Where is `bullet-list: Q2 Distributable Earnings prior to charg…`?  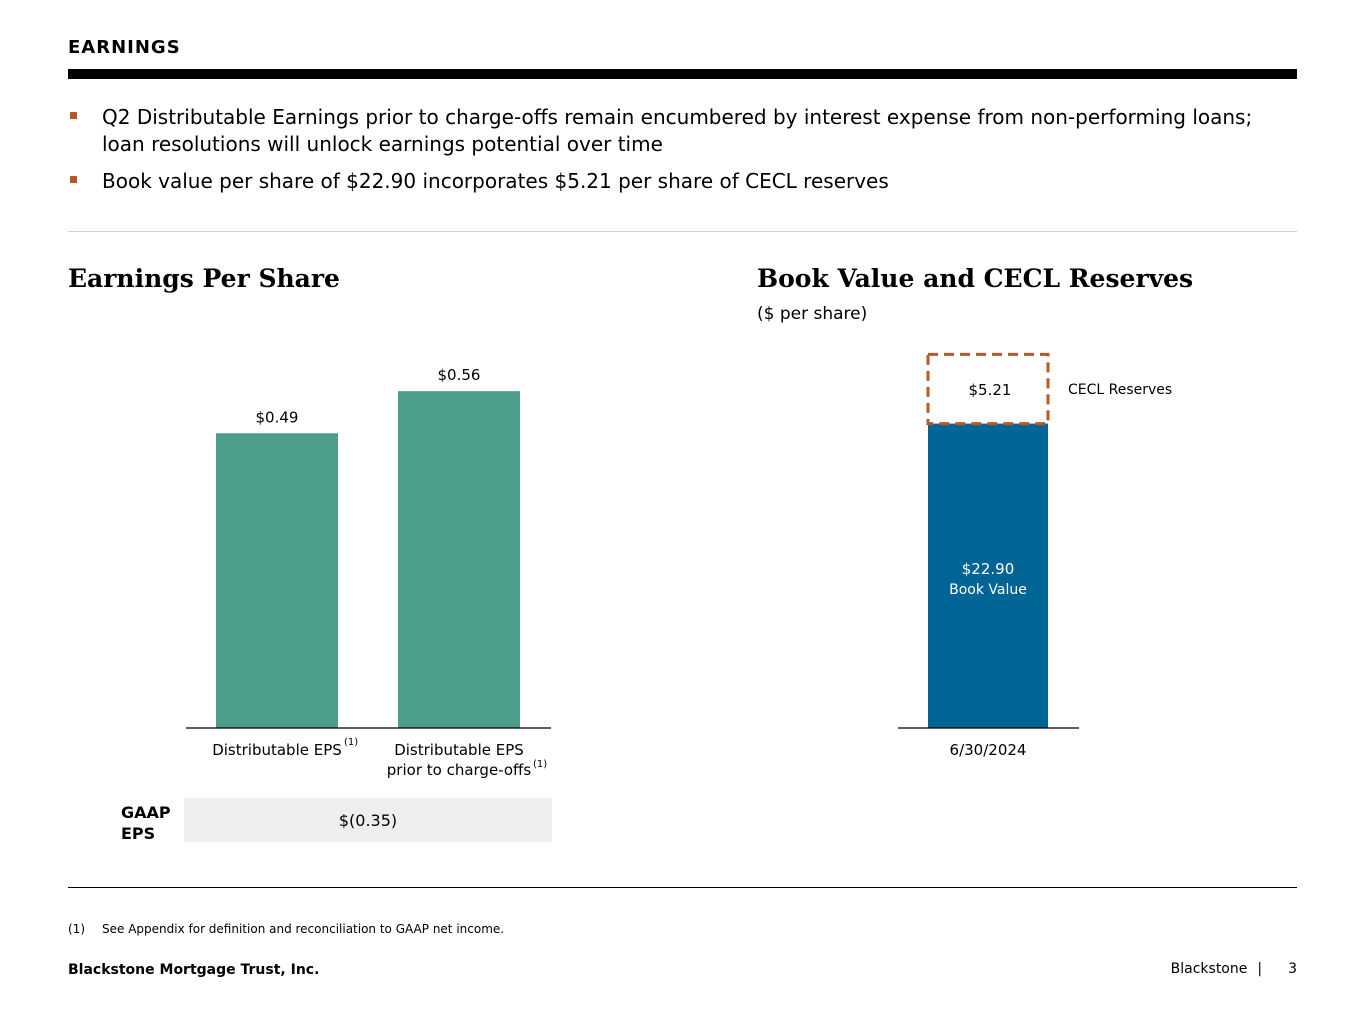 bullet-list: Q2 Distributable Earnings prior to charg… is located at coordinates (682, 154).